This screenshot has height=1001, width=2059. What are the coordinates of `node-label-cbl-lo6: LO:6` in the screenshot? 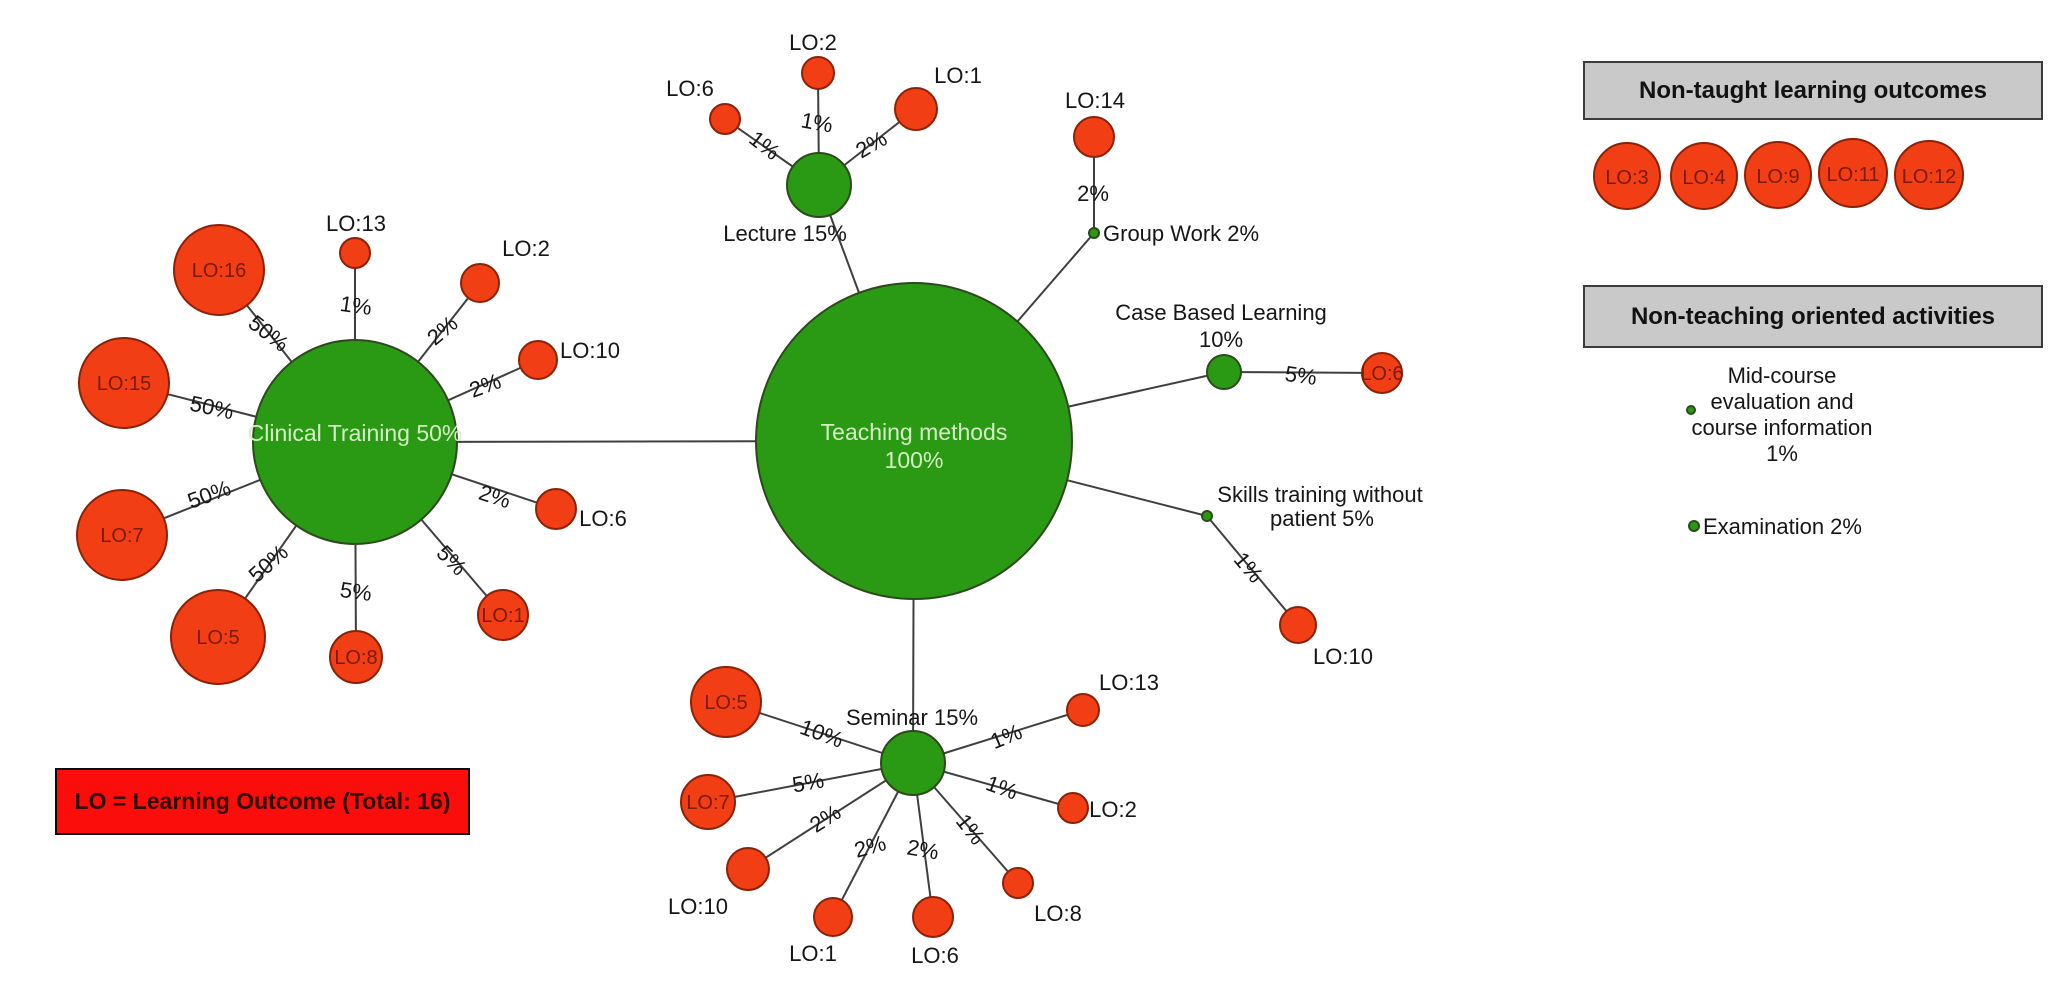 It's located at (1381, 374).